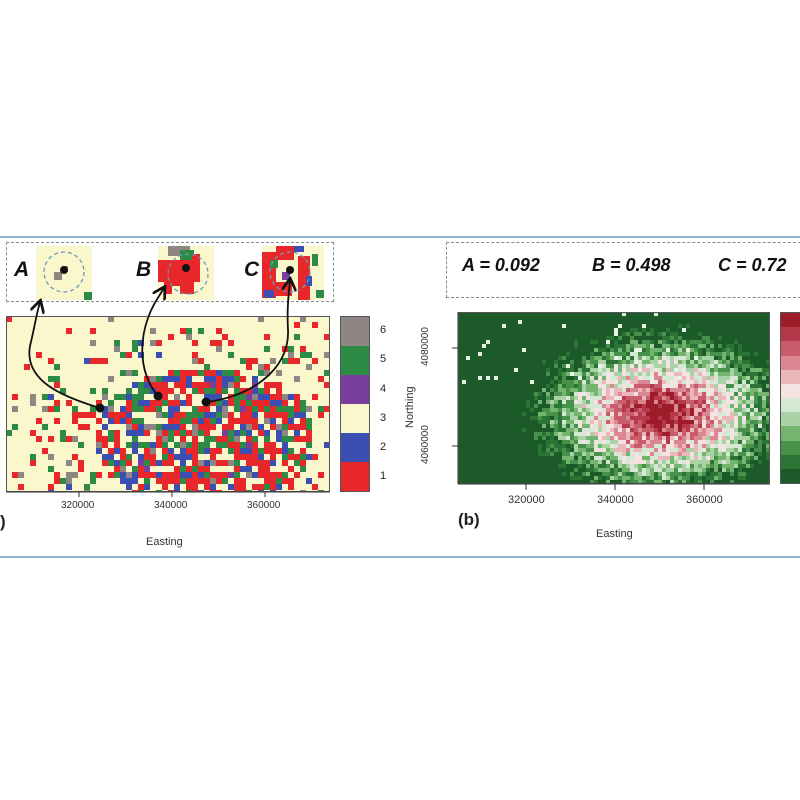  I want to click on map-a-axis, so click(168, 494).